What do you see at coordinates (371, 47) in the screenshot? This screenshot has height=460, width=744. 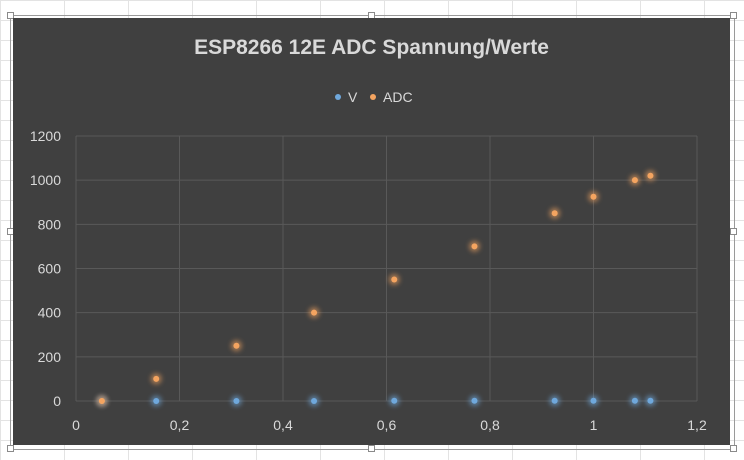 I see `chart-title: ESP8266 12E ADC Spannung/Werte` at bounding box center [371, 47].